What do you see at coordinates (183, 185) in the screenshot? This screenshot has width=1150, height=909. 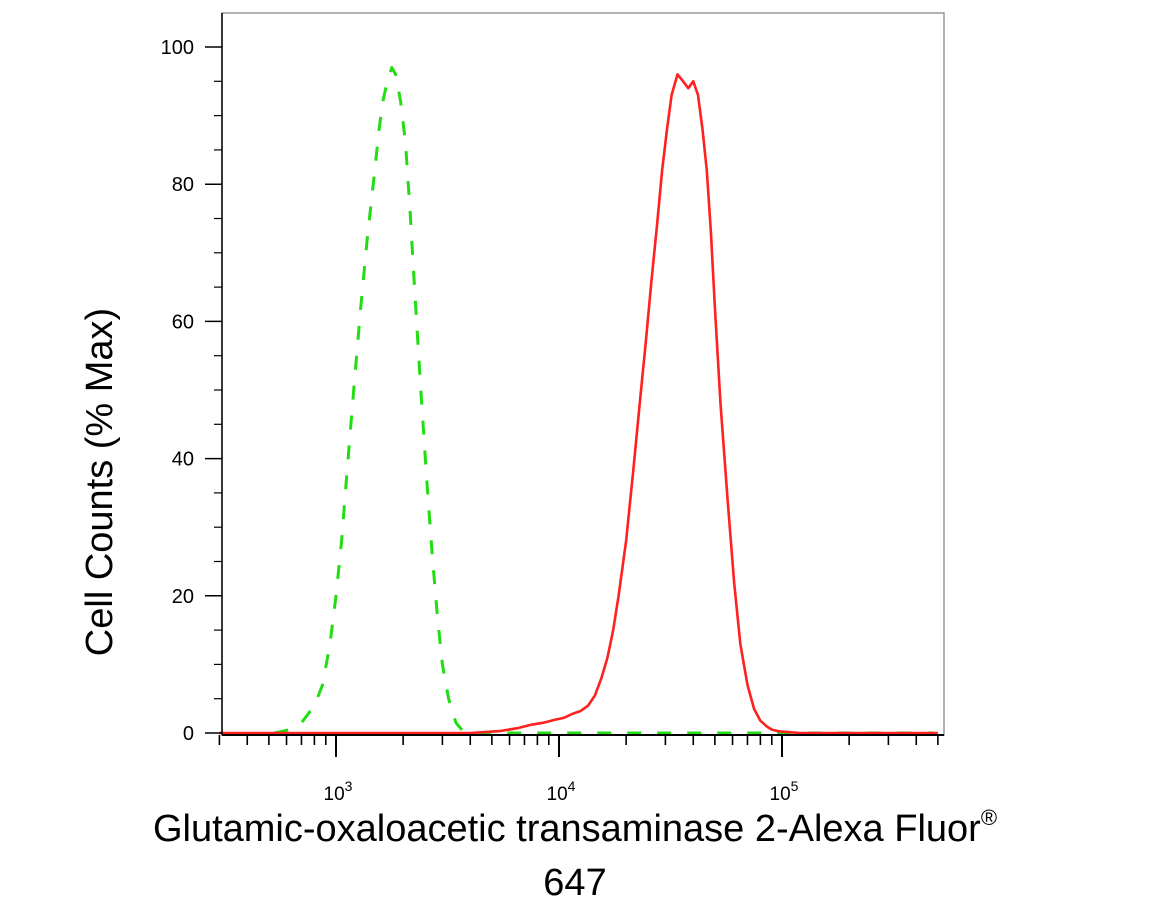 I see `y-tick-label: 80` at bounding box center [183, 185].